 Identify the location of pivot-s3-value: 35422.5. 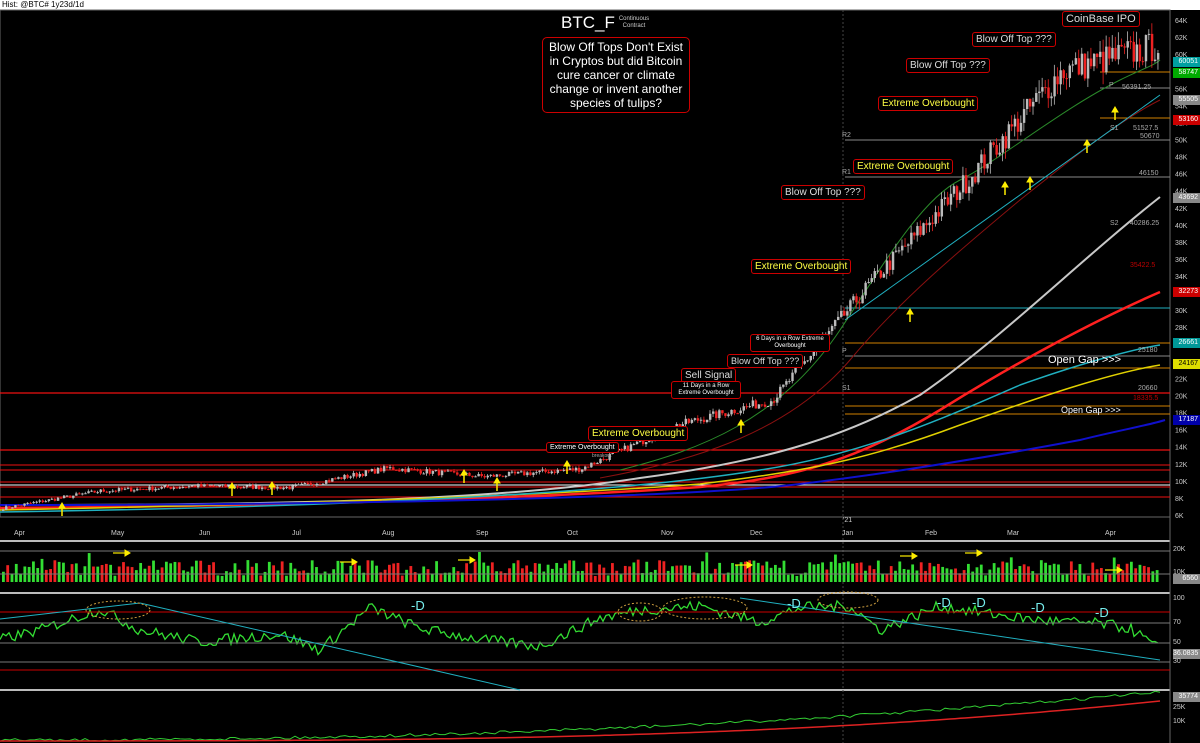
(1143, 265).